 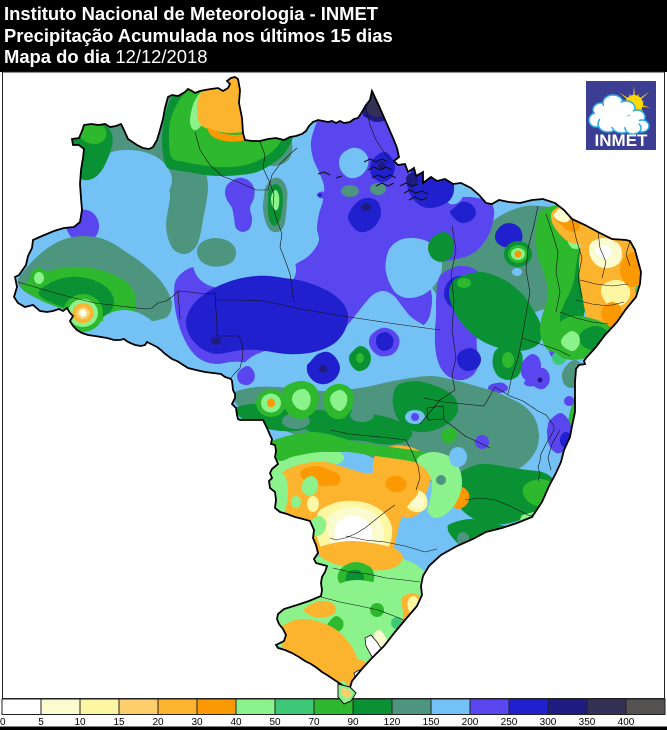 What do you see at coordinates (353, 722) in the screenshot?
I see `svg-text: 90` at bounding box center [353, 722].